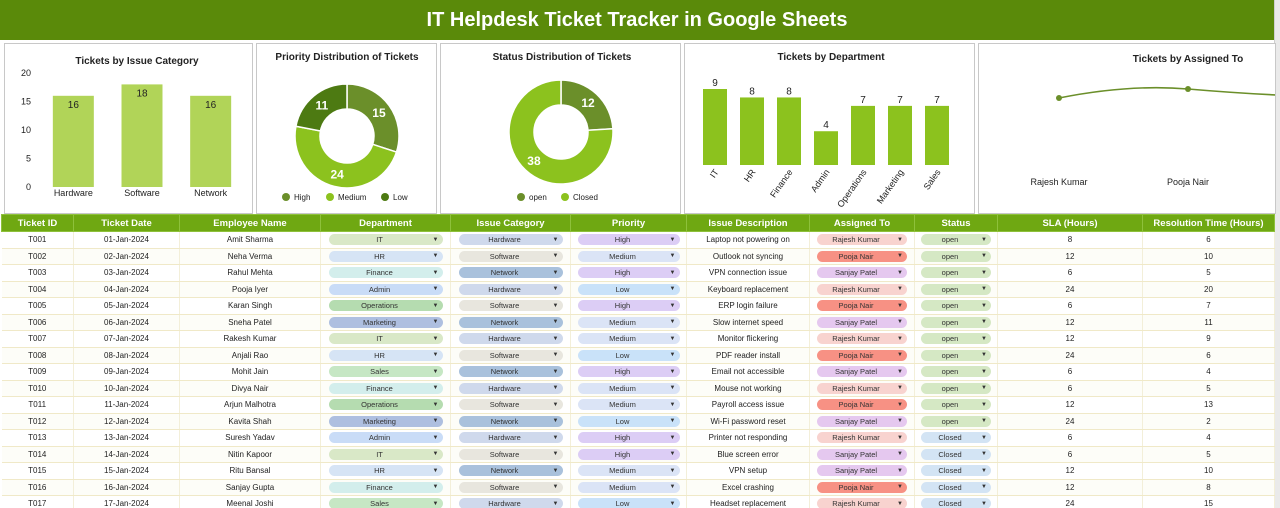 Image resolution: width=1280 pixels, height=508 pixels. Describe the element at coordinates (1208, 372) in the screenshot. I see `table-cell: 4` at that location.